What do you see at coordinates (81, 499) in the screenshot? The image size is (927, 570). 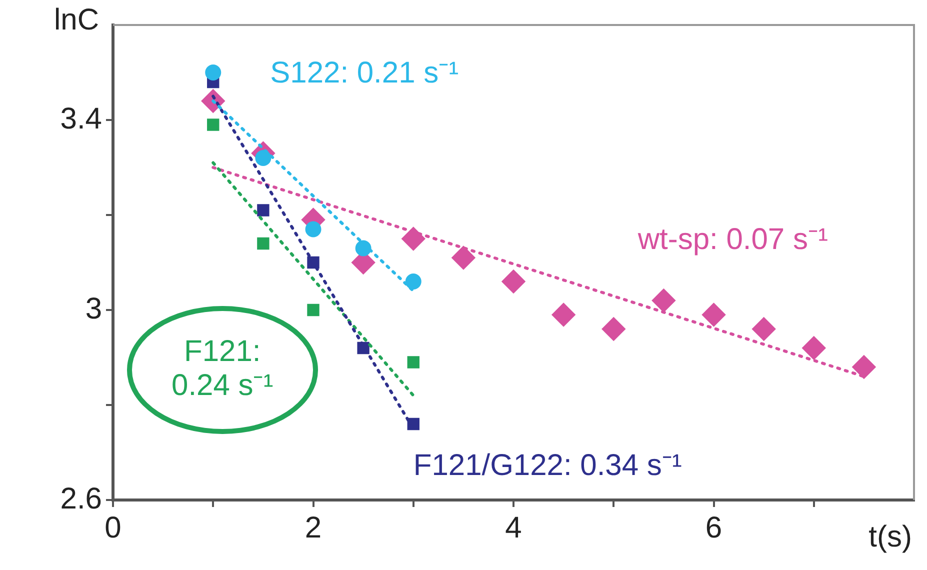 I see `y-tick-label: 2.6` at bounding box center [81, 499].